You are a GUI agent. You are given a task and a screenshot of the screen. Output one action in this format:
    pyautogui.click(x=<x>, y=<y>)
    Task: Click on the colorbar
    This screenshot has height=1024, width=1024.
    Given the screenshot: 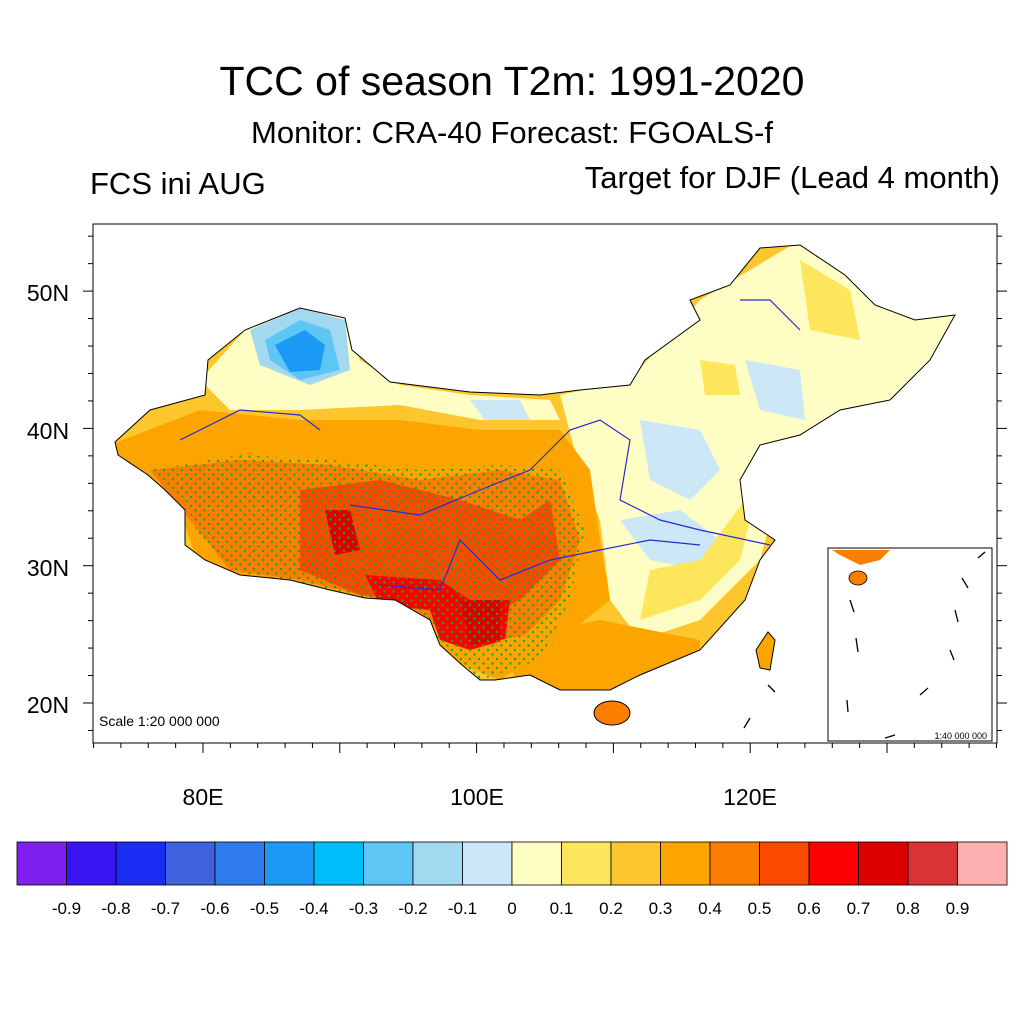 What is the action you would take?
    pyautogui.click(x=512, y=863)
    